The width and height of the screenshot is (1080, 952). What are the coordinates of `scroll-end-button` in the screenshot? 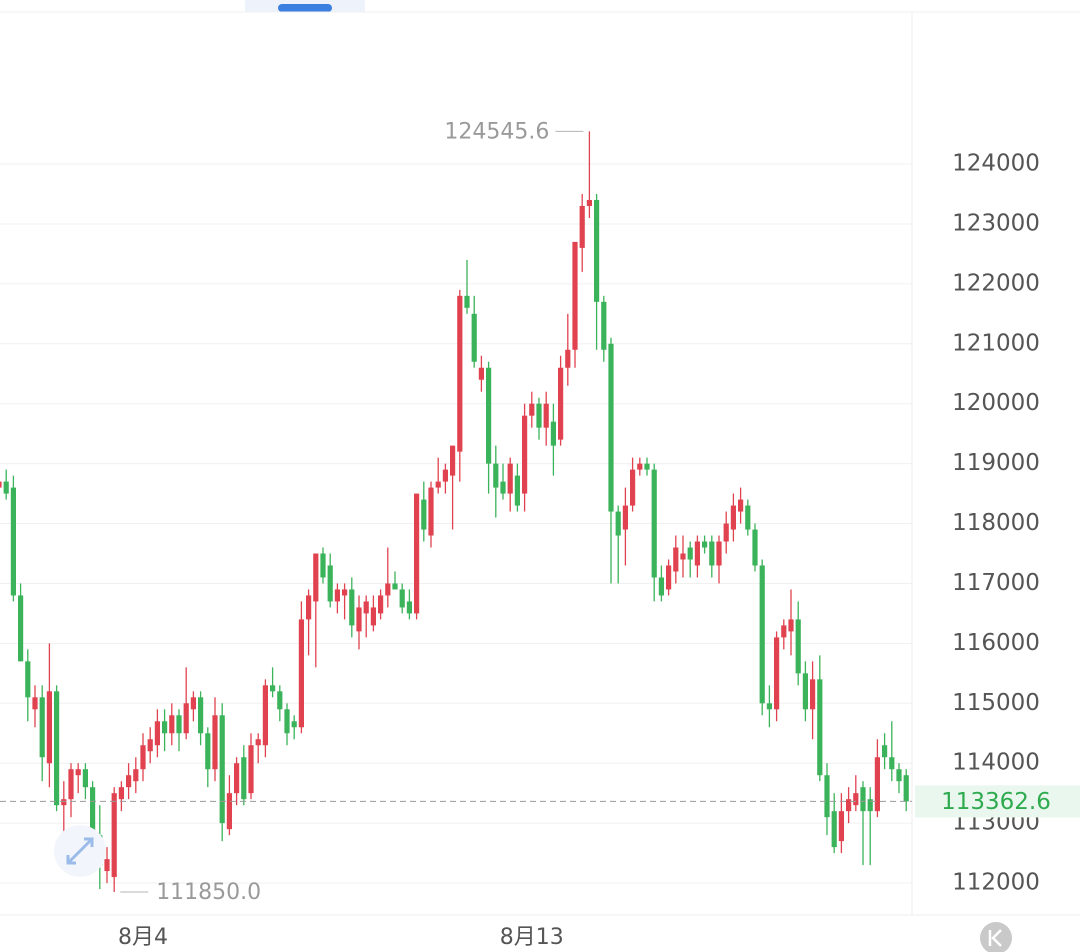 It's located at (996, 937).